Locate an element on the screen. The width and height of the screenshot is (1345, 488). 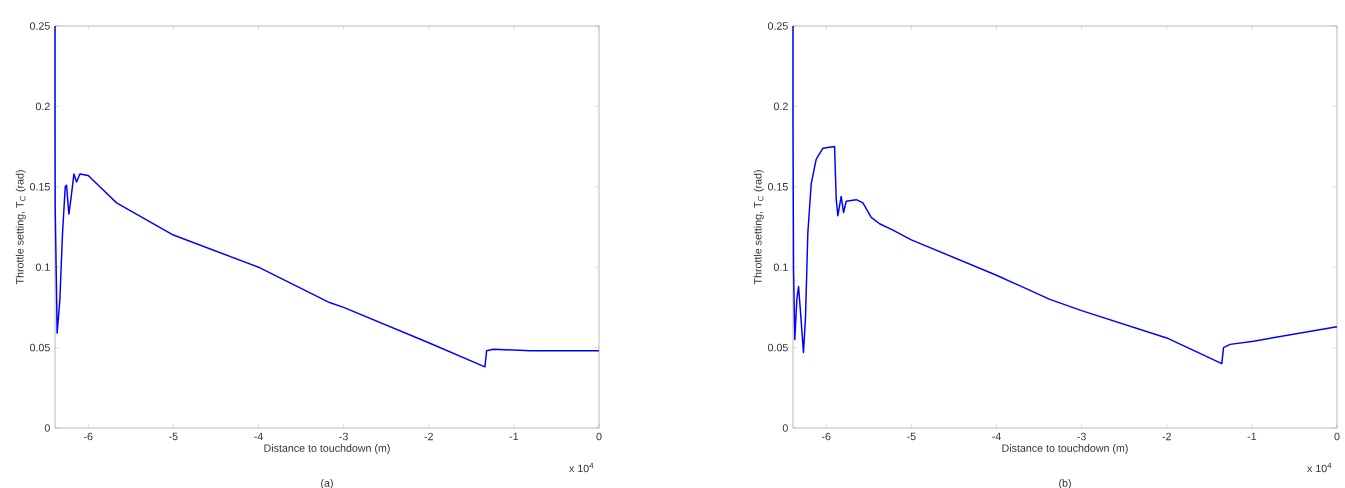
text: (b) is located at coordinates (1065, 483).